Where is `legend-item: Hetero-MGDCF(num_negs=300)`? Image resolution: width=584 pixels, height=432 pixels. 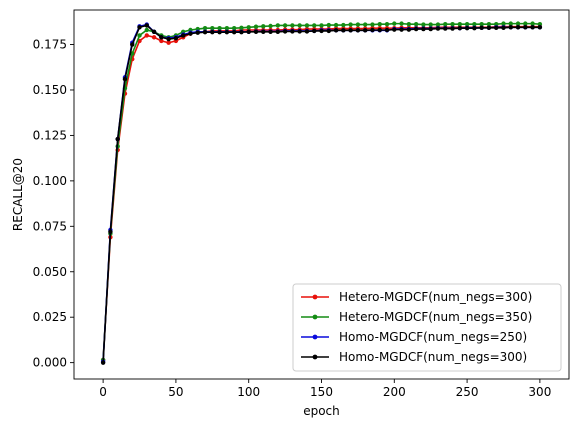
legend-item: Hetero-MGDCF(num_negs=300) is located at coordinates (416, 297).